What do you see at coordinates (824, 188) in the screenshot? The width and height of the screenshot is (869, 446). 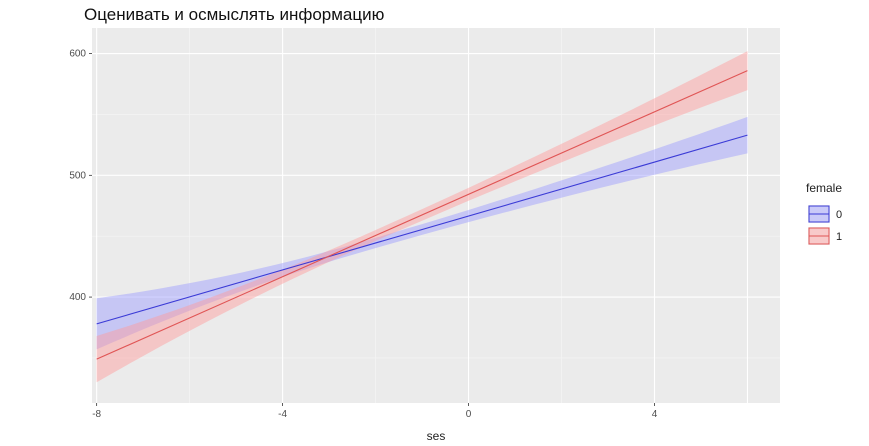 I see `legend-title: female` at bounding box center [824, 188].